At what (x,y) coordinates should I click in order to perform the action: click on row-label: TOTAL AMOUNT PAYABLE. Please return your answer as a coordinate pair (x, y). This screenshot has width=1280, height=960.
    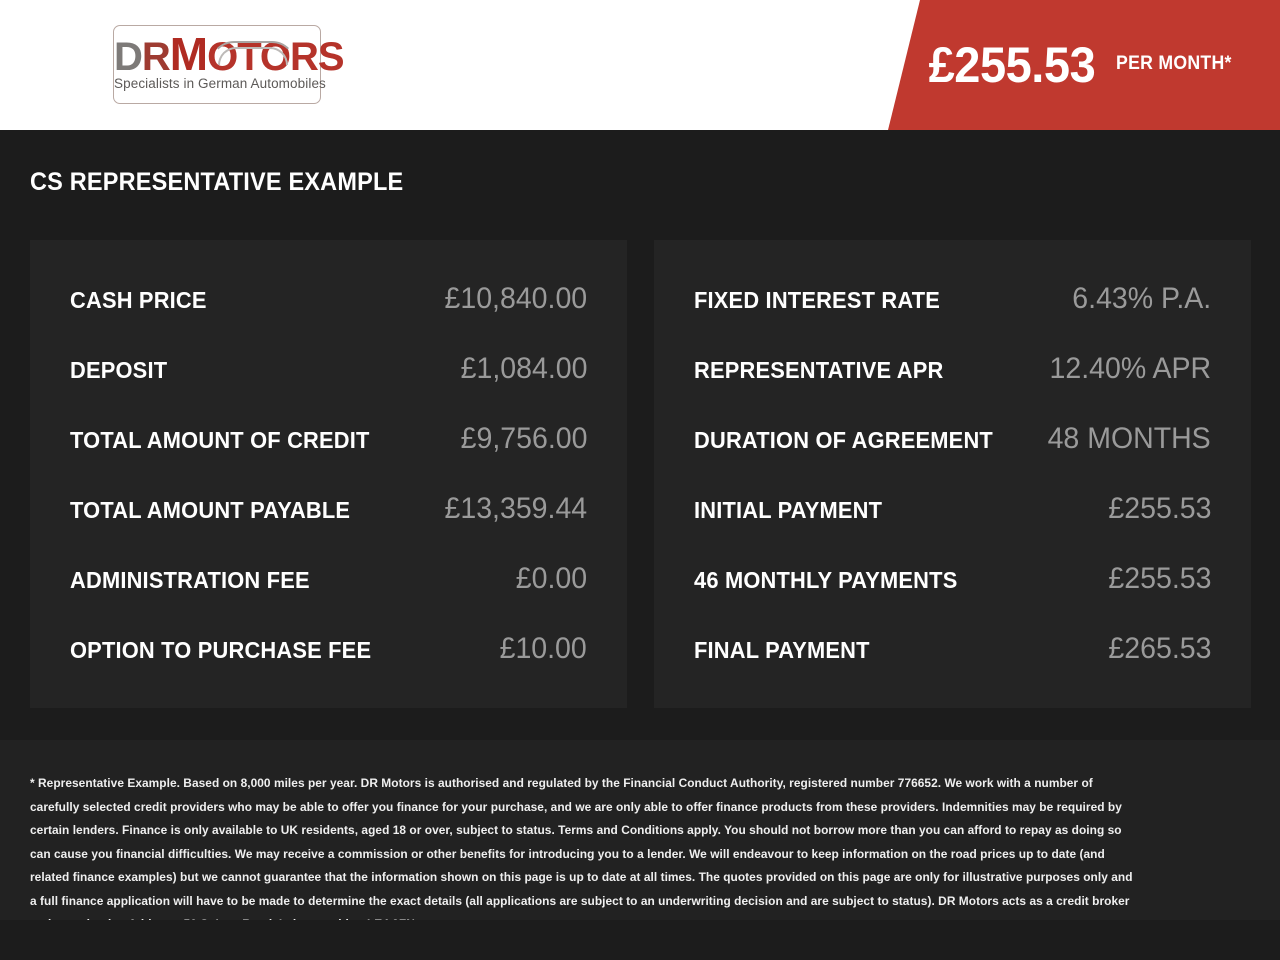
    Looking at the image, I should click on (210, 510).